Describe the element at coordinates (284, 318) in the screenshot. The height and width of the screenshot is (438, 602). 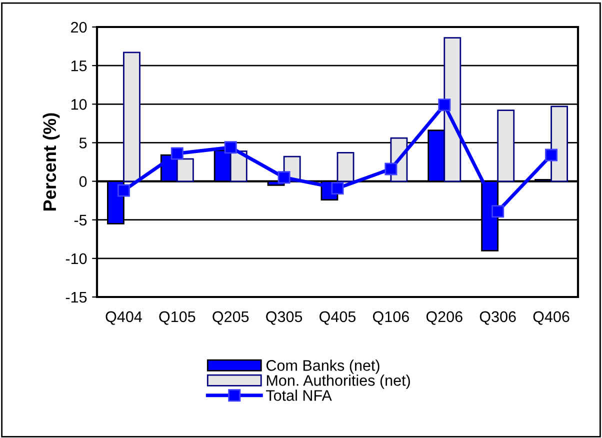
I see `x-tick-label: Q305` at that location.